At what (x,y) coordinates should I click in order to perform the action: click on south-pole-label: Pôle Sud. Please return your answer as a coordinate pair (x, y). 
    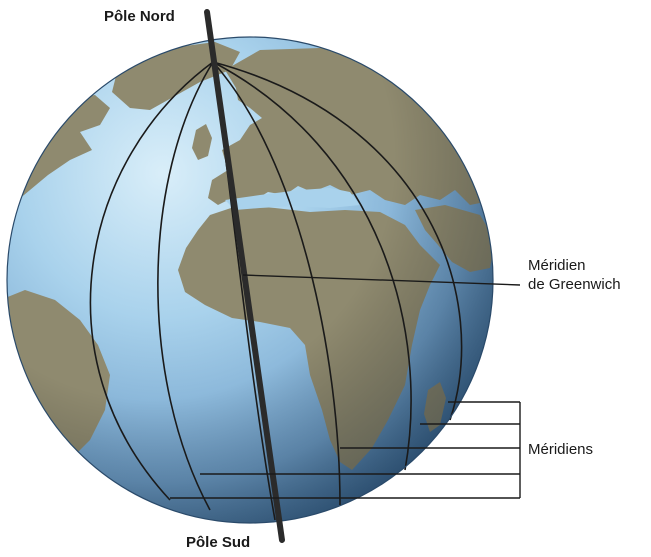
    Looking at the image, I should click on (218, 542).